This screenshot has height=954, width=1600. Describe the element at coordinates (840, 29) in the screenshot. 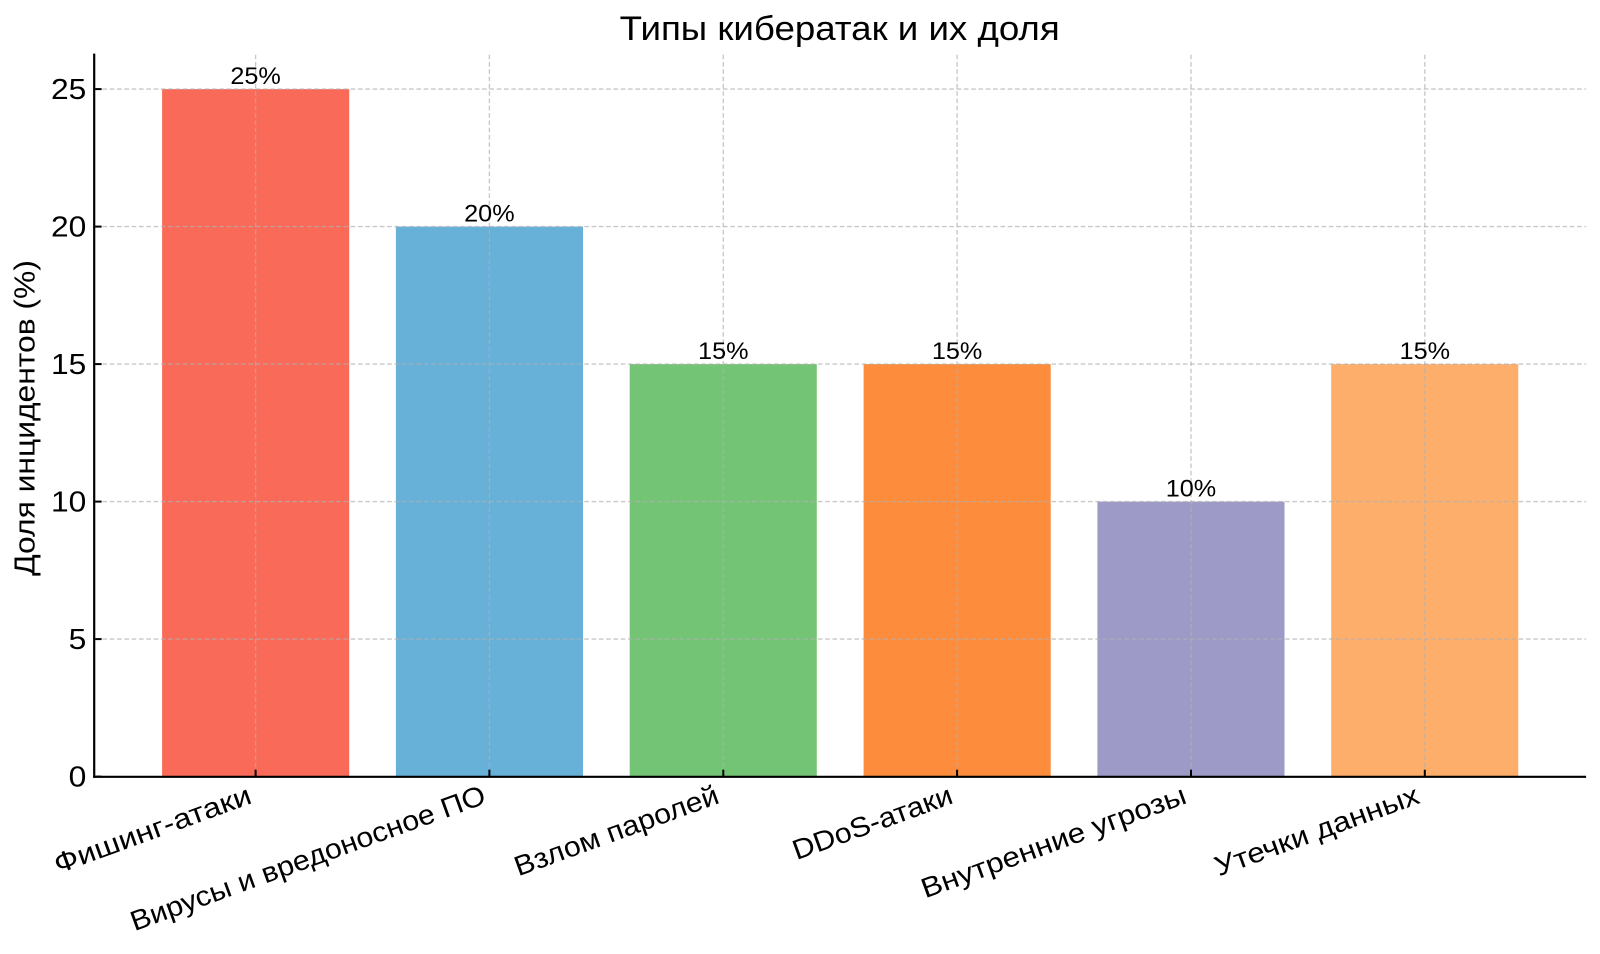

I see `svg-text: Типы кибератак и их доля` at that location.